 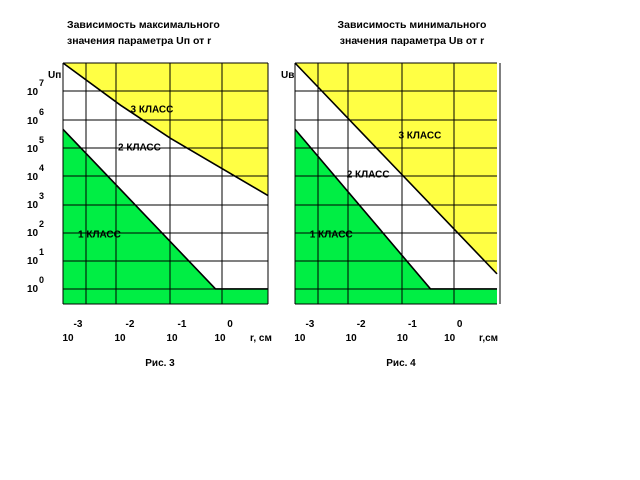 What do you see at coordinates (401, 363) in the screenshot?
I see `figure-caption: Рис. 4` at bounding box center [401, 363].